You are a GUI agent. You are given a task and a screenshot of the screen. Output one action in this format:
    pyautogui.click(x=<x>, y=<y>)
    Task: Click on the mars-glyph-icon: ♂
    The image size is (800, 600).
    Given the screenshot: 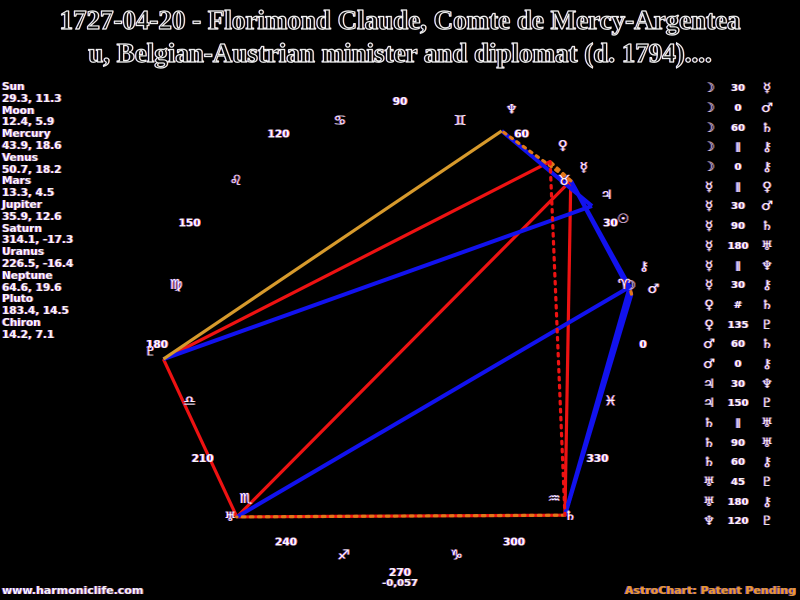 What is the action you would take?
    pyautogui.click(x=653, y=289)
    